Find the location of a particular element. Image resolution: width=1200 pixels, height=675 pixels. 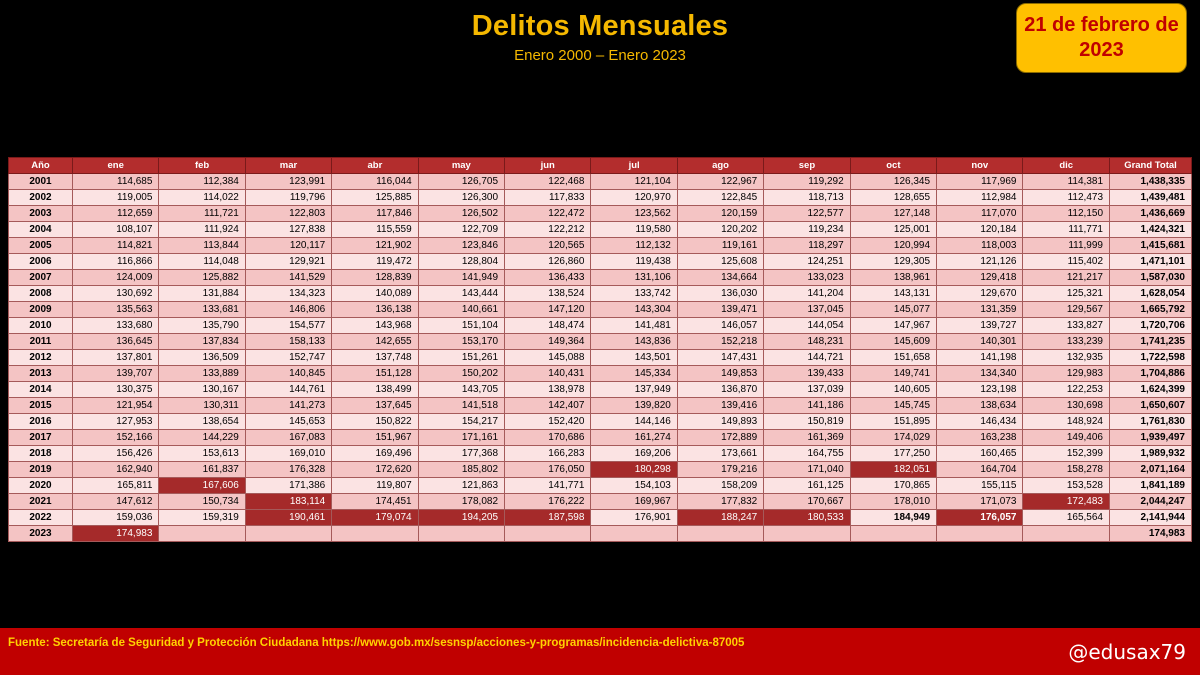

value-cell: 129,983 is located at coordinates (1066, 373).